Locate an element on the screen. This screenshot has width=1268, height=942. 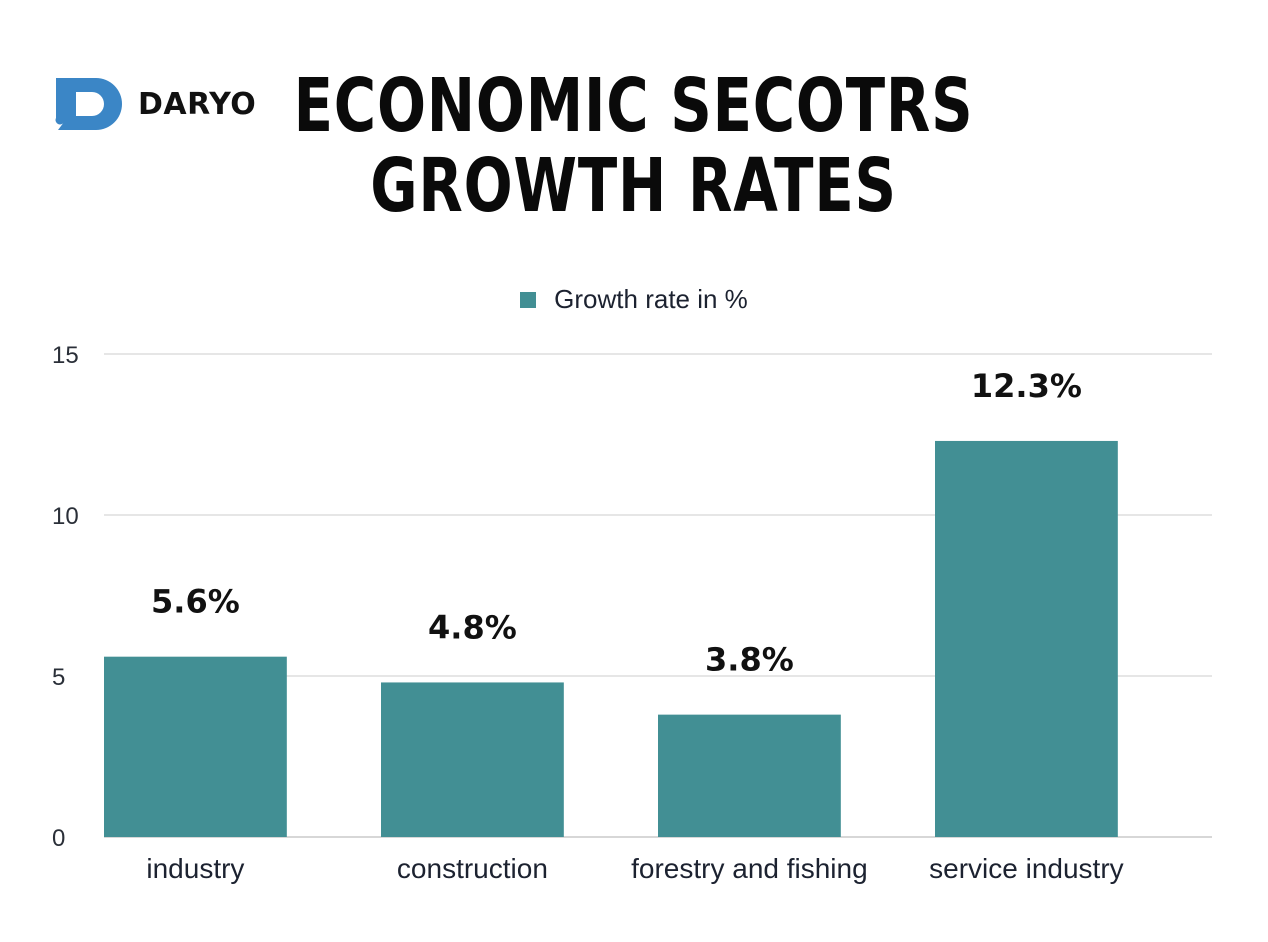
y-tick-label: 5 is located at coordinates (58, 677).